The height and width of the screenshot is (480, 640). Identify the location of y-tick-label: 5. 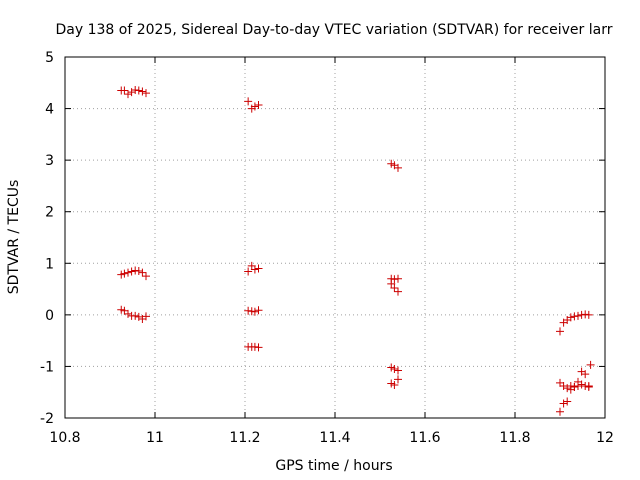
(49, 58).